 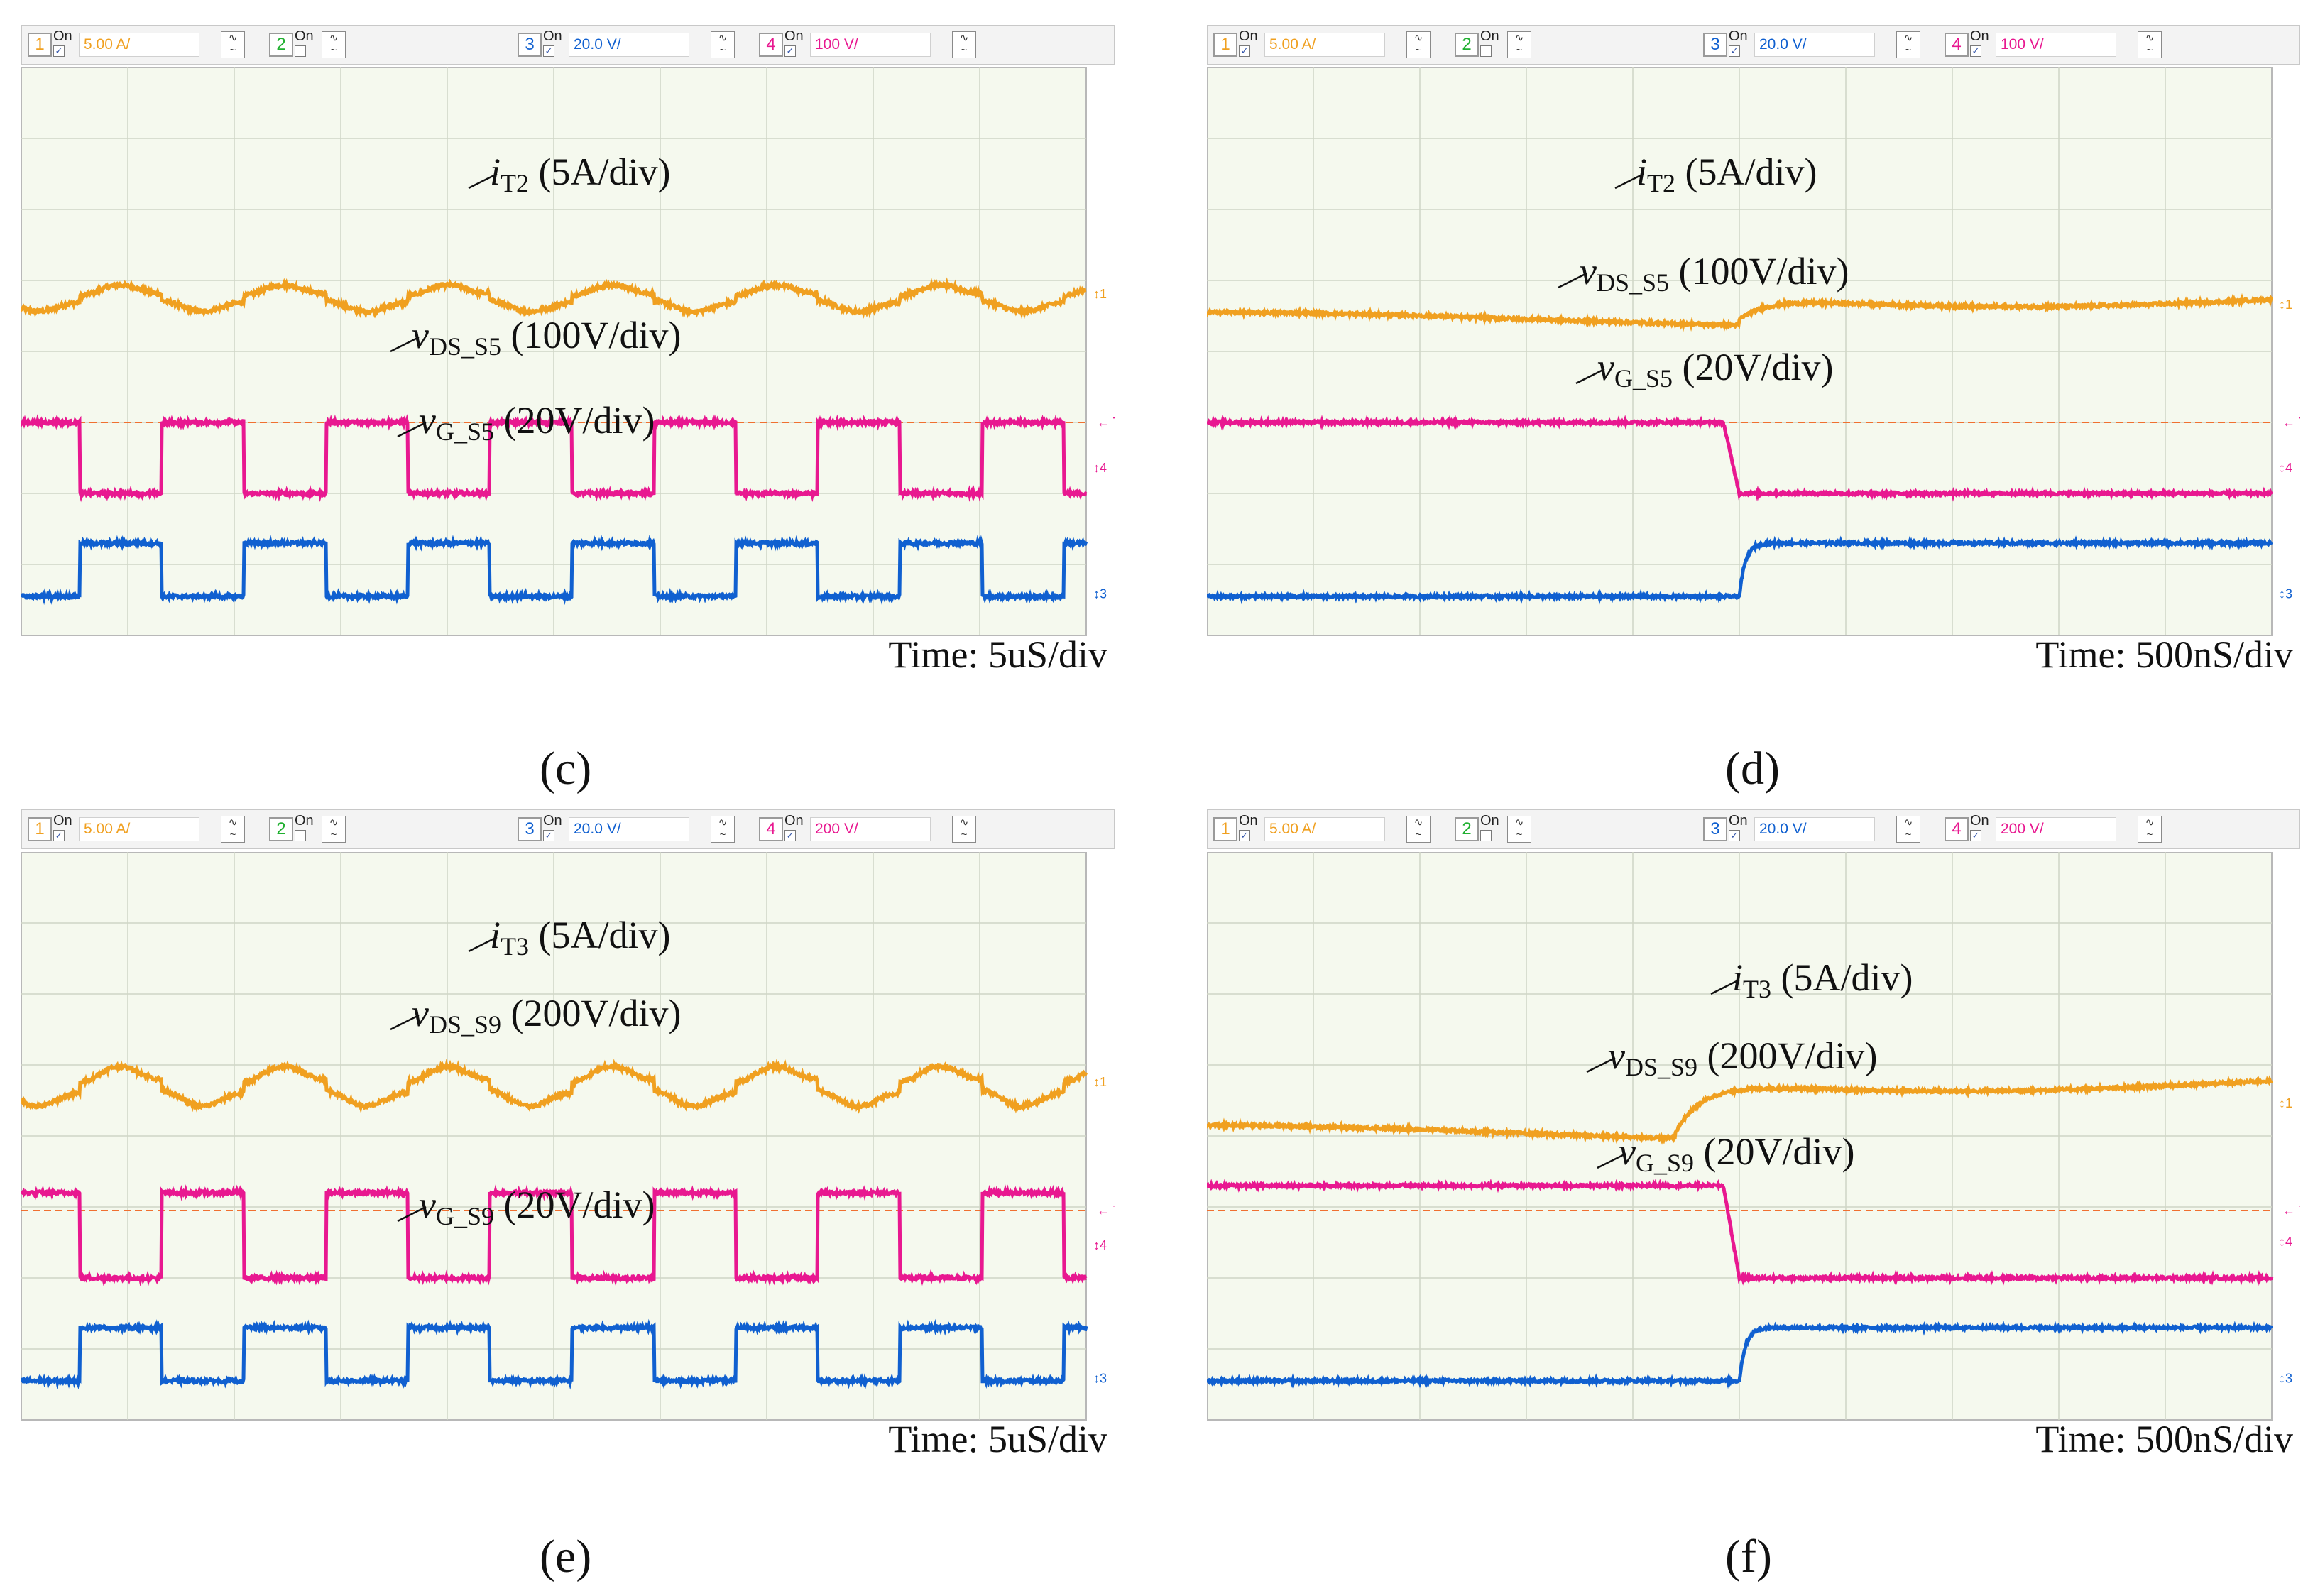 What do you see at coordinates (566, 1557) in the screenshot?
I see `caption-e: (e)` at bounding box center [566, 1557].